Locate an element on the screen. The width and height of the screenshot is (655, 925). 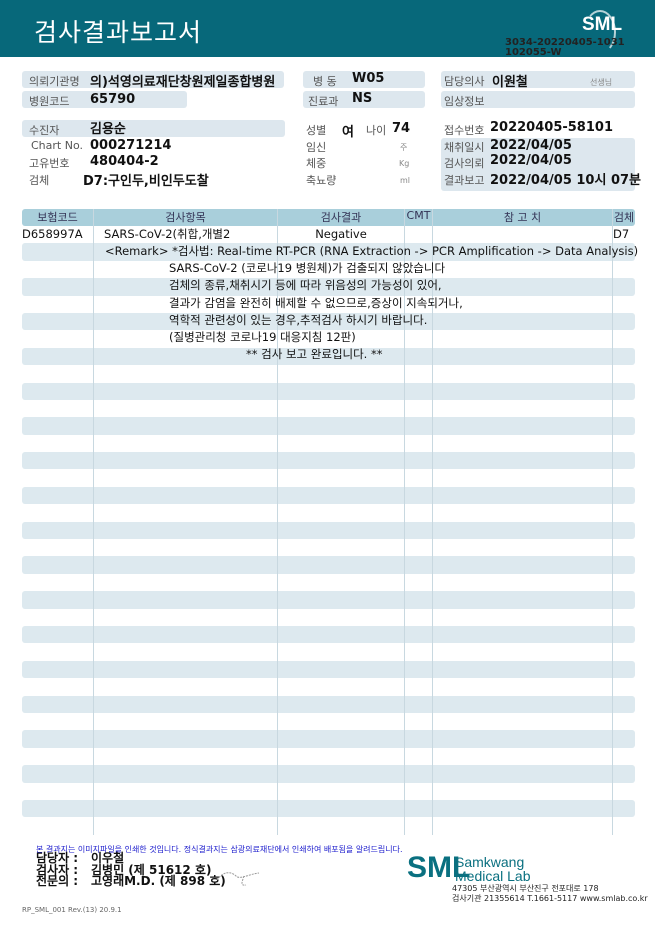
preg-unit: 주 is located at coordinates (404, 147).